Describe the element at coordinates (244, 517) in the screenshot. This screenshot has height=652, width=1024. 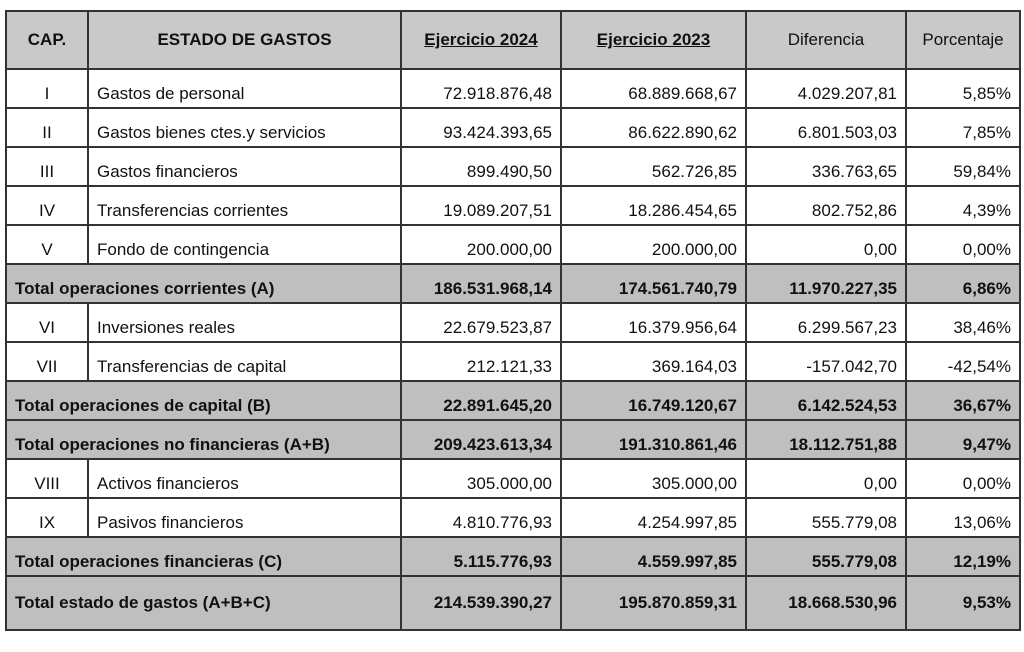
I see `concept-cell: Pasivos financieros` at that location.